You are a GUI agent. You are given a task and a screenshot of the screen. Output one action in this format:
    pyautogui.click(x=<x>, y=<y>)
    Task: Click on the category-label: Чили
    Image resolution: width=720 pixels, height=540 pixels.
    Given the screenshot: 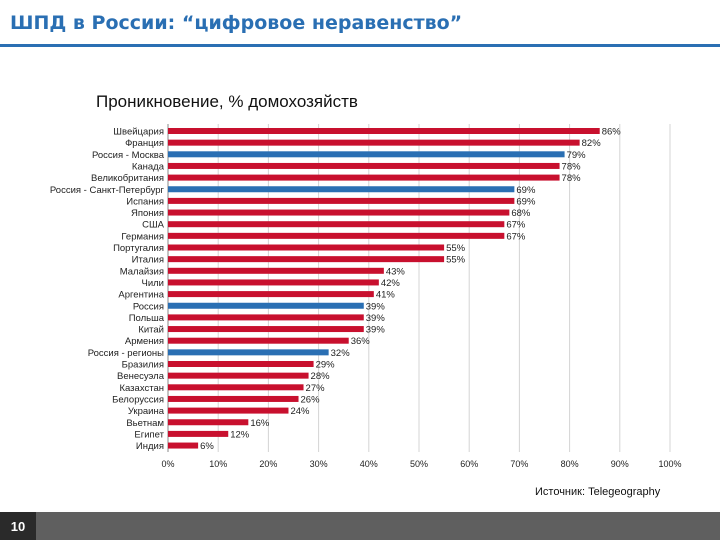 What is the action you would take?
    pyautogui.click(x=153, y=283)
    